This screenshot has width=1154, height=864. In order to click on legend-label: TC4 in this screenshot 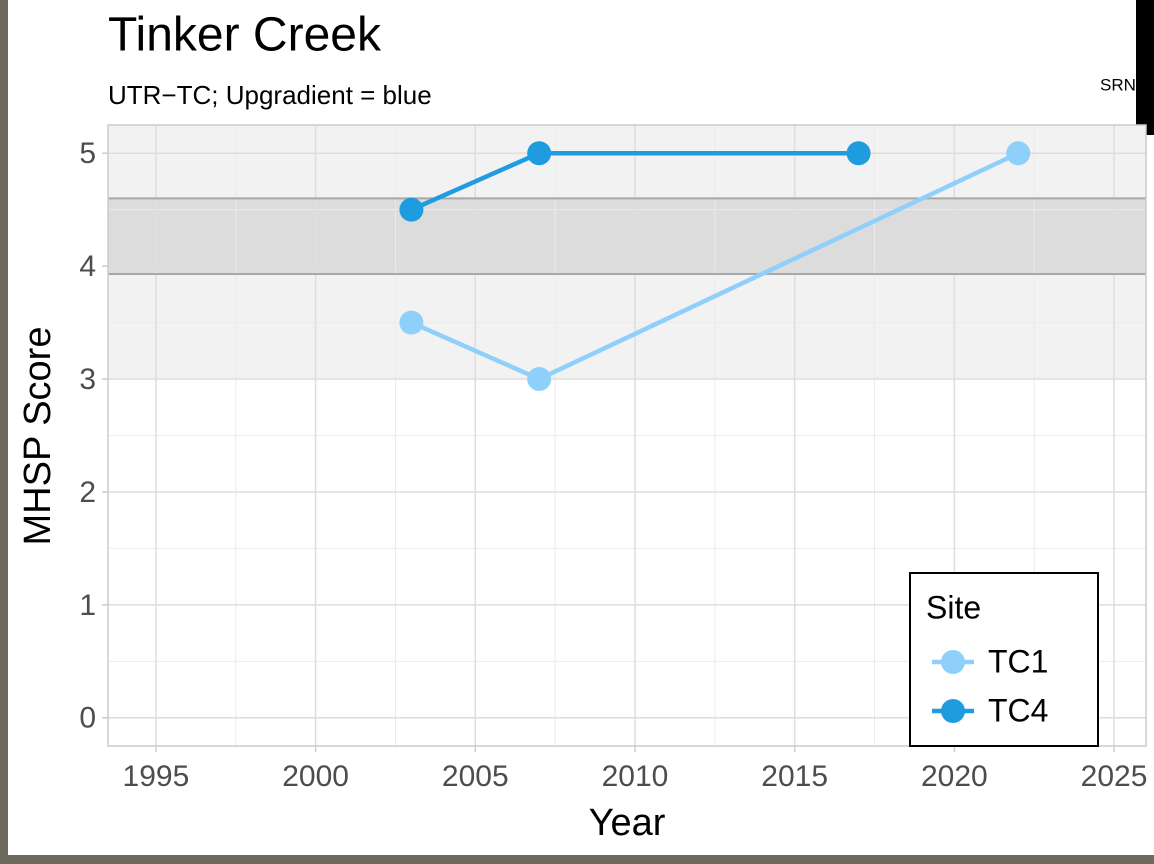, I will do `click(1018, 710)`.